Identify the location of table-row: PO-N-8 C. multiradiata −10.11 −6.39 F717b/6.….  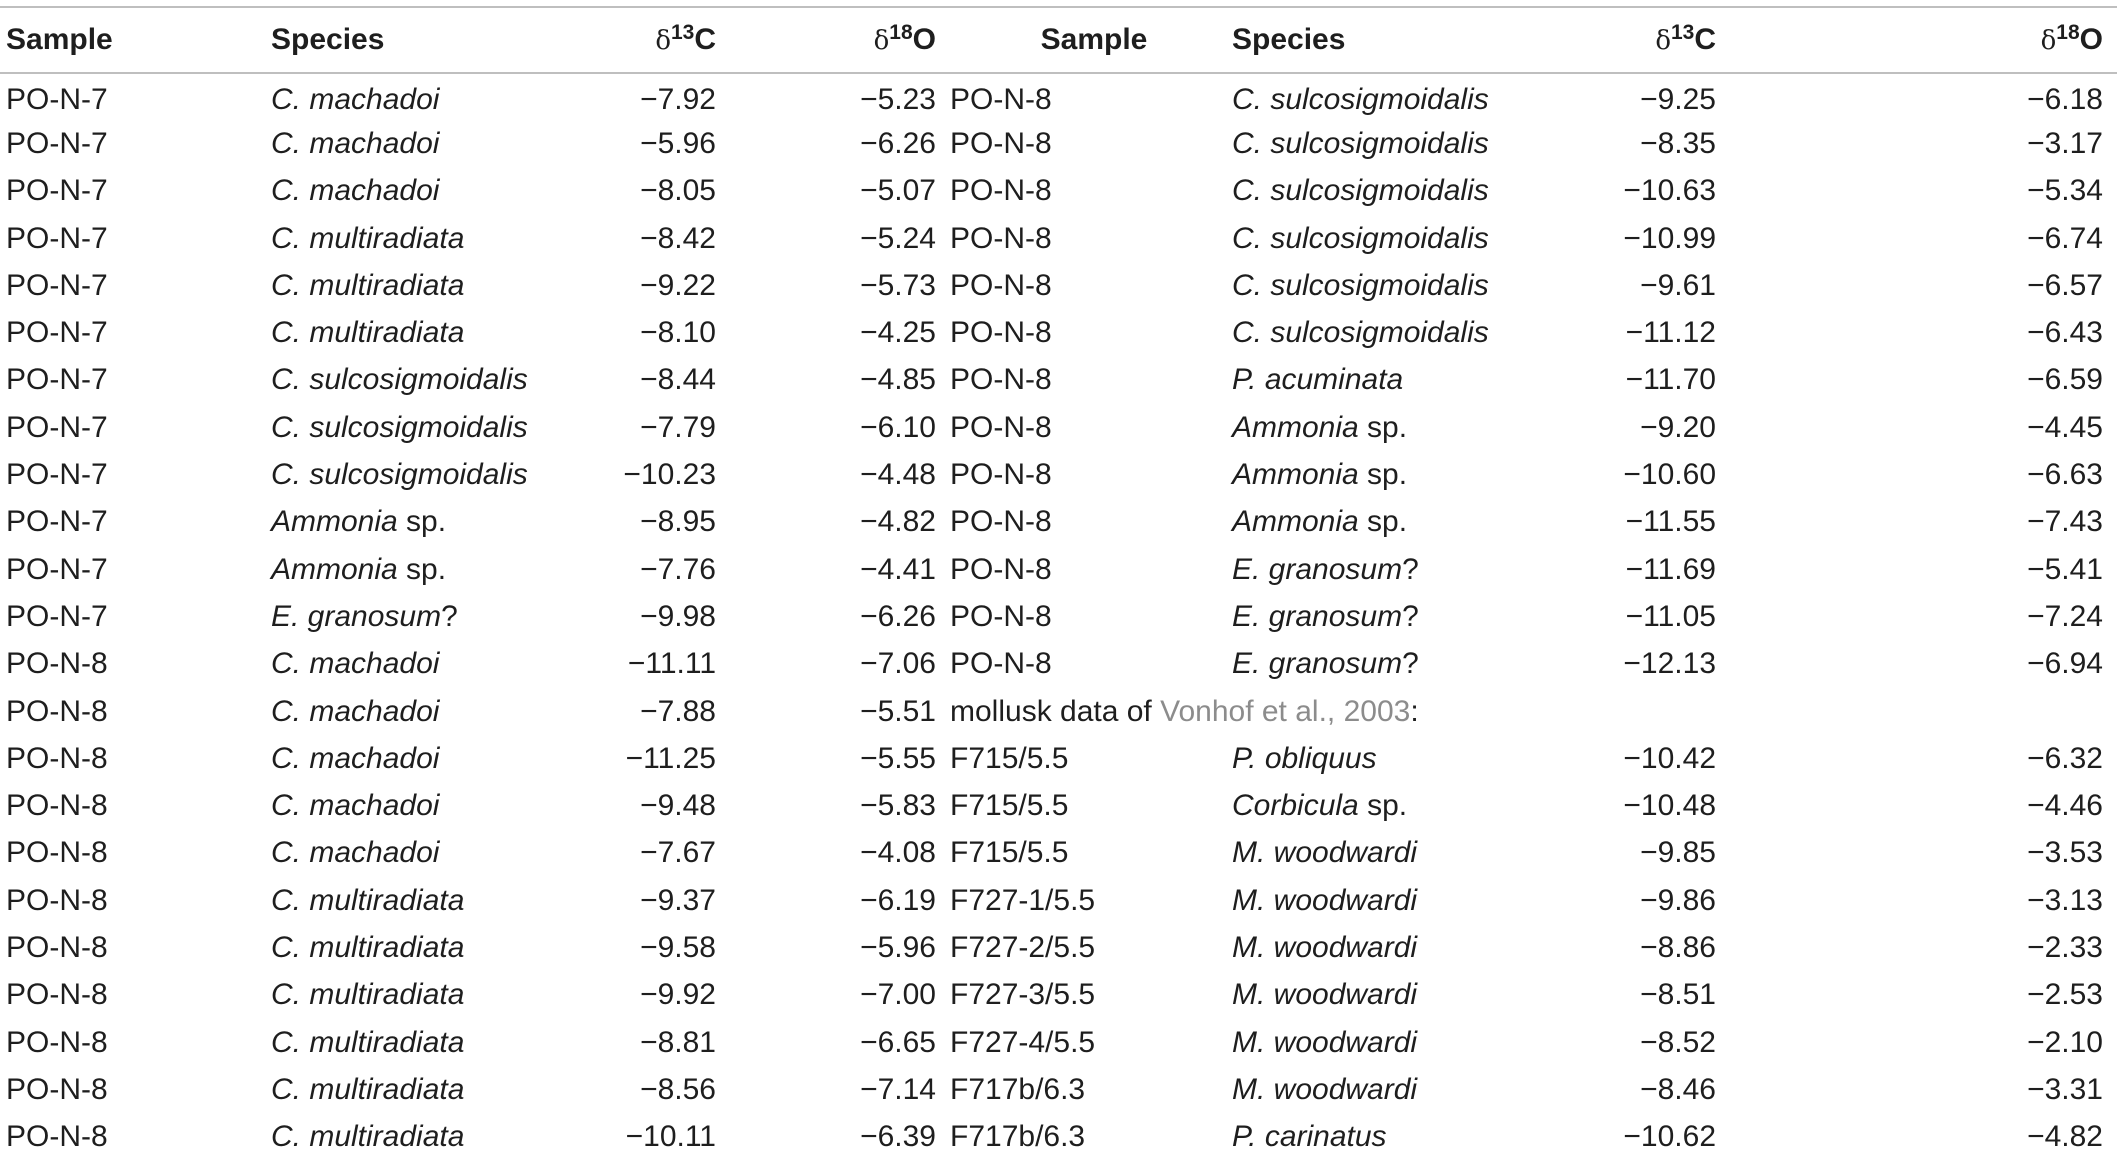
(1058, 1137).